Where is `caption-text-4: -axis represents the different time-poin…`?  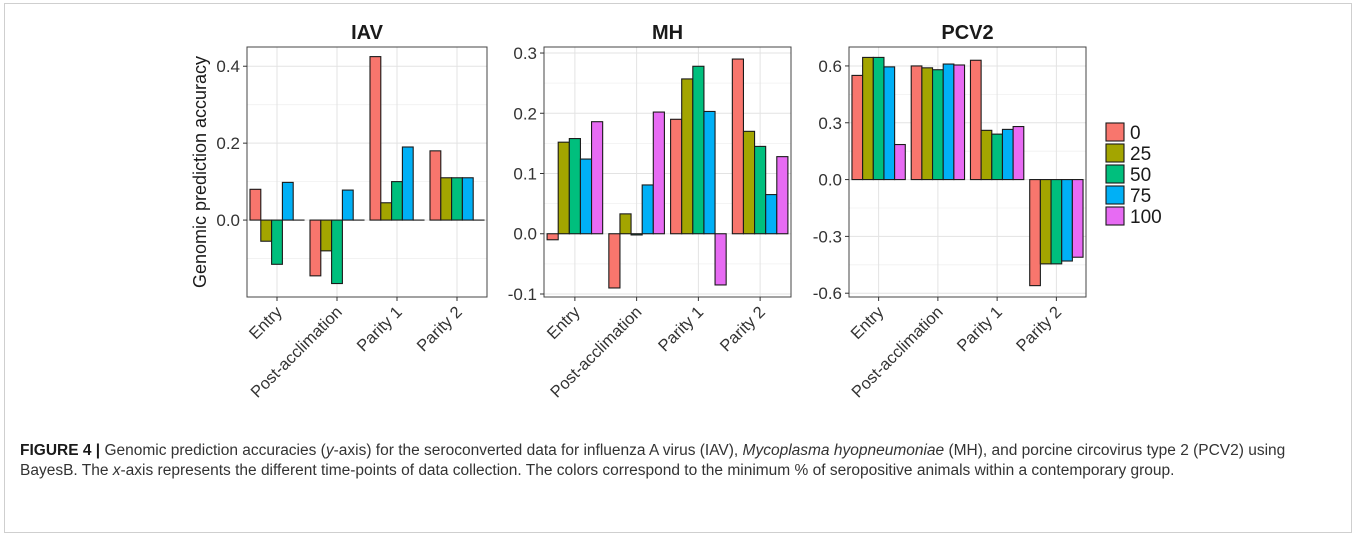 caption-text-4: -axis represents the different time-poin… is located at coordinates (647, 470).